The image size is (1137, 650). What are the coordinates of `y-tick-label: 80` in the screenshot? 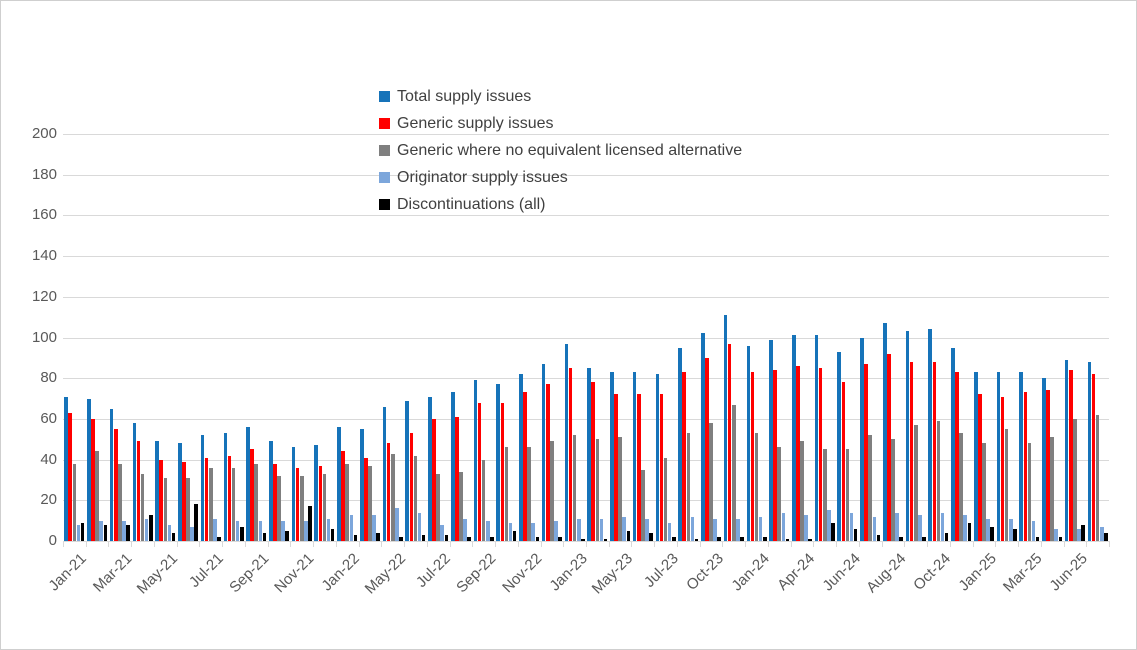 It's located at (48, 378).